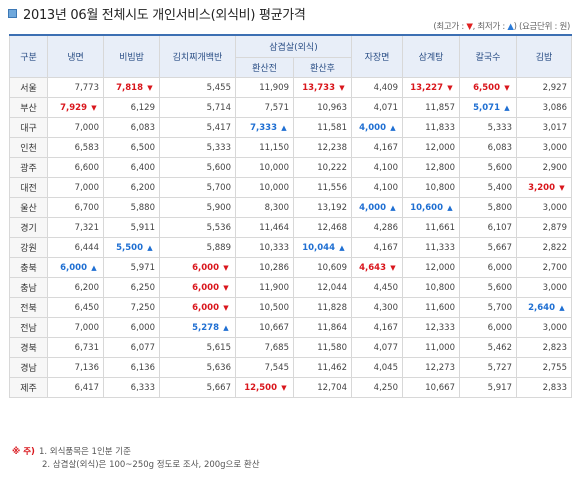 Image resolution: width=580 pixels, height=480 pixels. I want to click on price-cell: 5,417, so click(197, 127).